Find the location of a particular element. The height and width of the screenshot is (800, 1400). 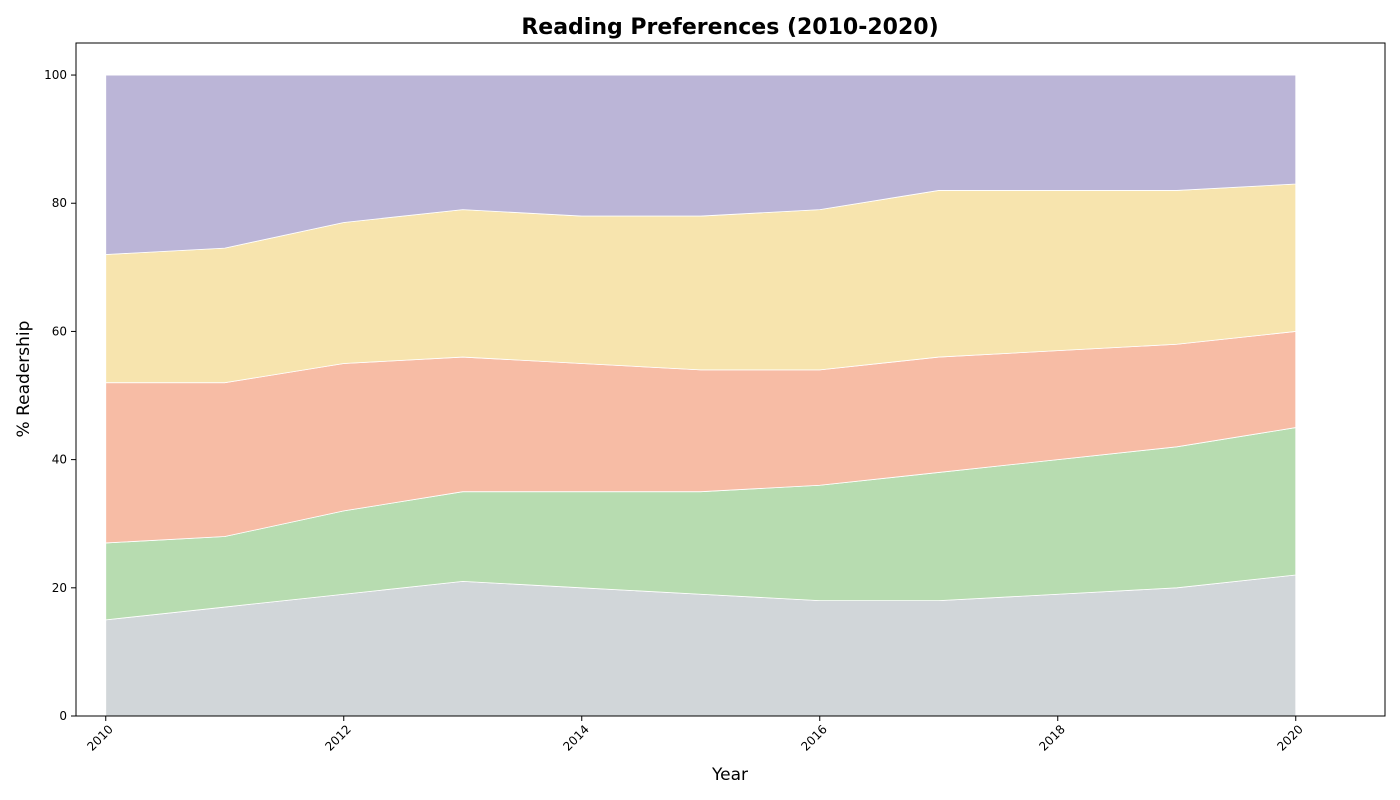

y-tick-label: 60 is located at coordinates (59, 331).